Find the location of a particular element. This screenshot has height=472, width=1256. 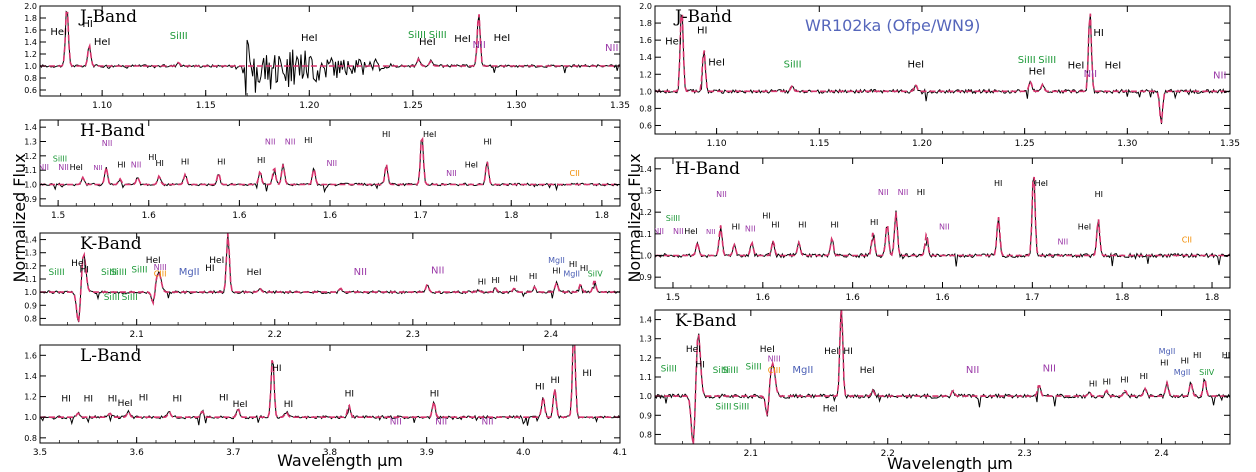

x-axis-label-right: Wavelength μm is located at coordinates (950, 463).